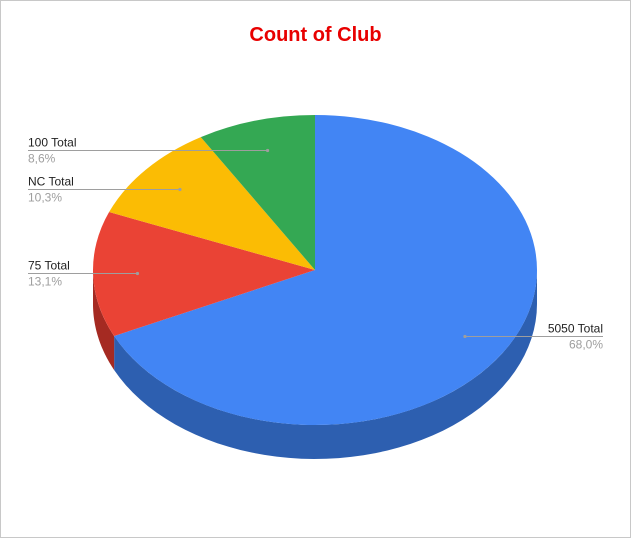 The image size is (631, 538). What do you see at coordinates (45, 197) in the screenshot?
I see `slice-percent-nc-total: 10,3%` at bounding box center [45, 197].